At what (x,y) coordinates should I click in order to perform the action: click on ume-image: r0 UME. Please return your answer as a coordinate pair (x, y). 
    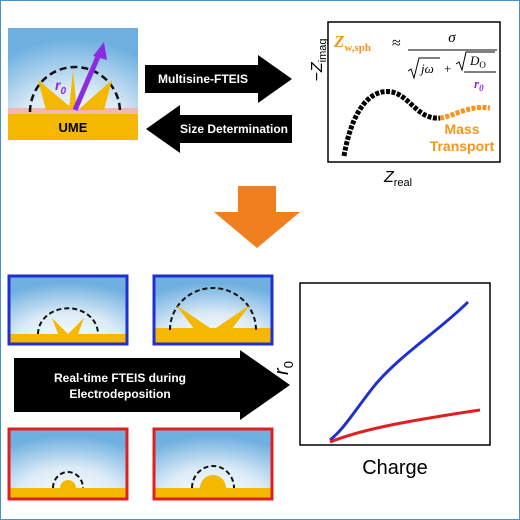
    Looking at the image, I should click on (73, 84).